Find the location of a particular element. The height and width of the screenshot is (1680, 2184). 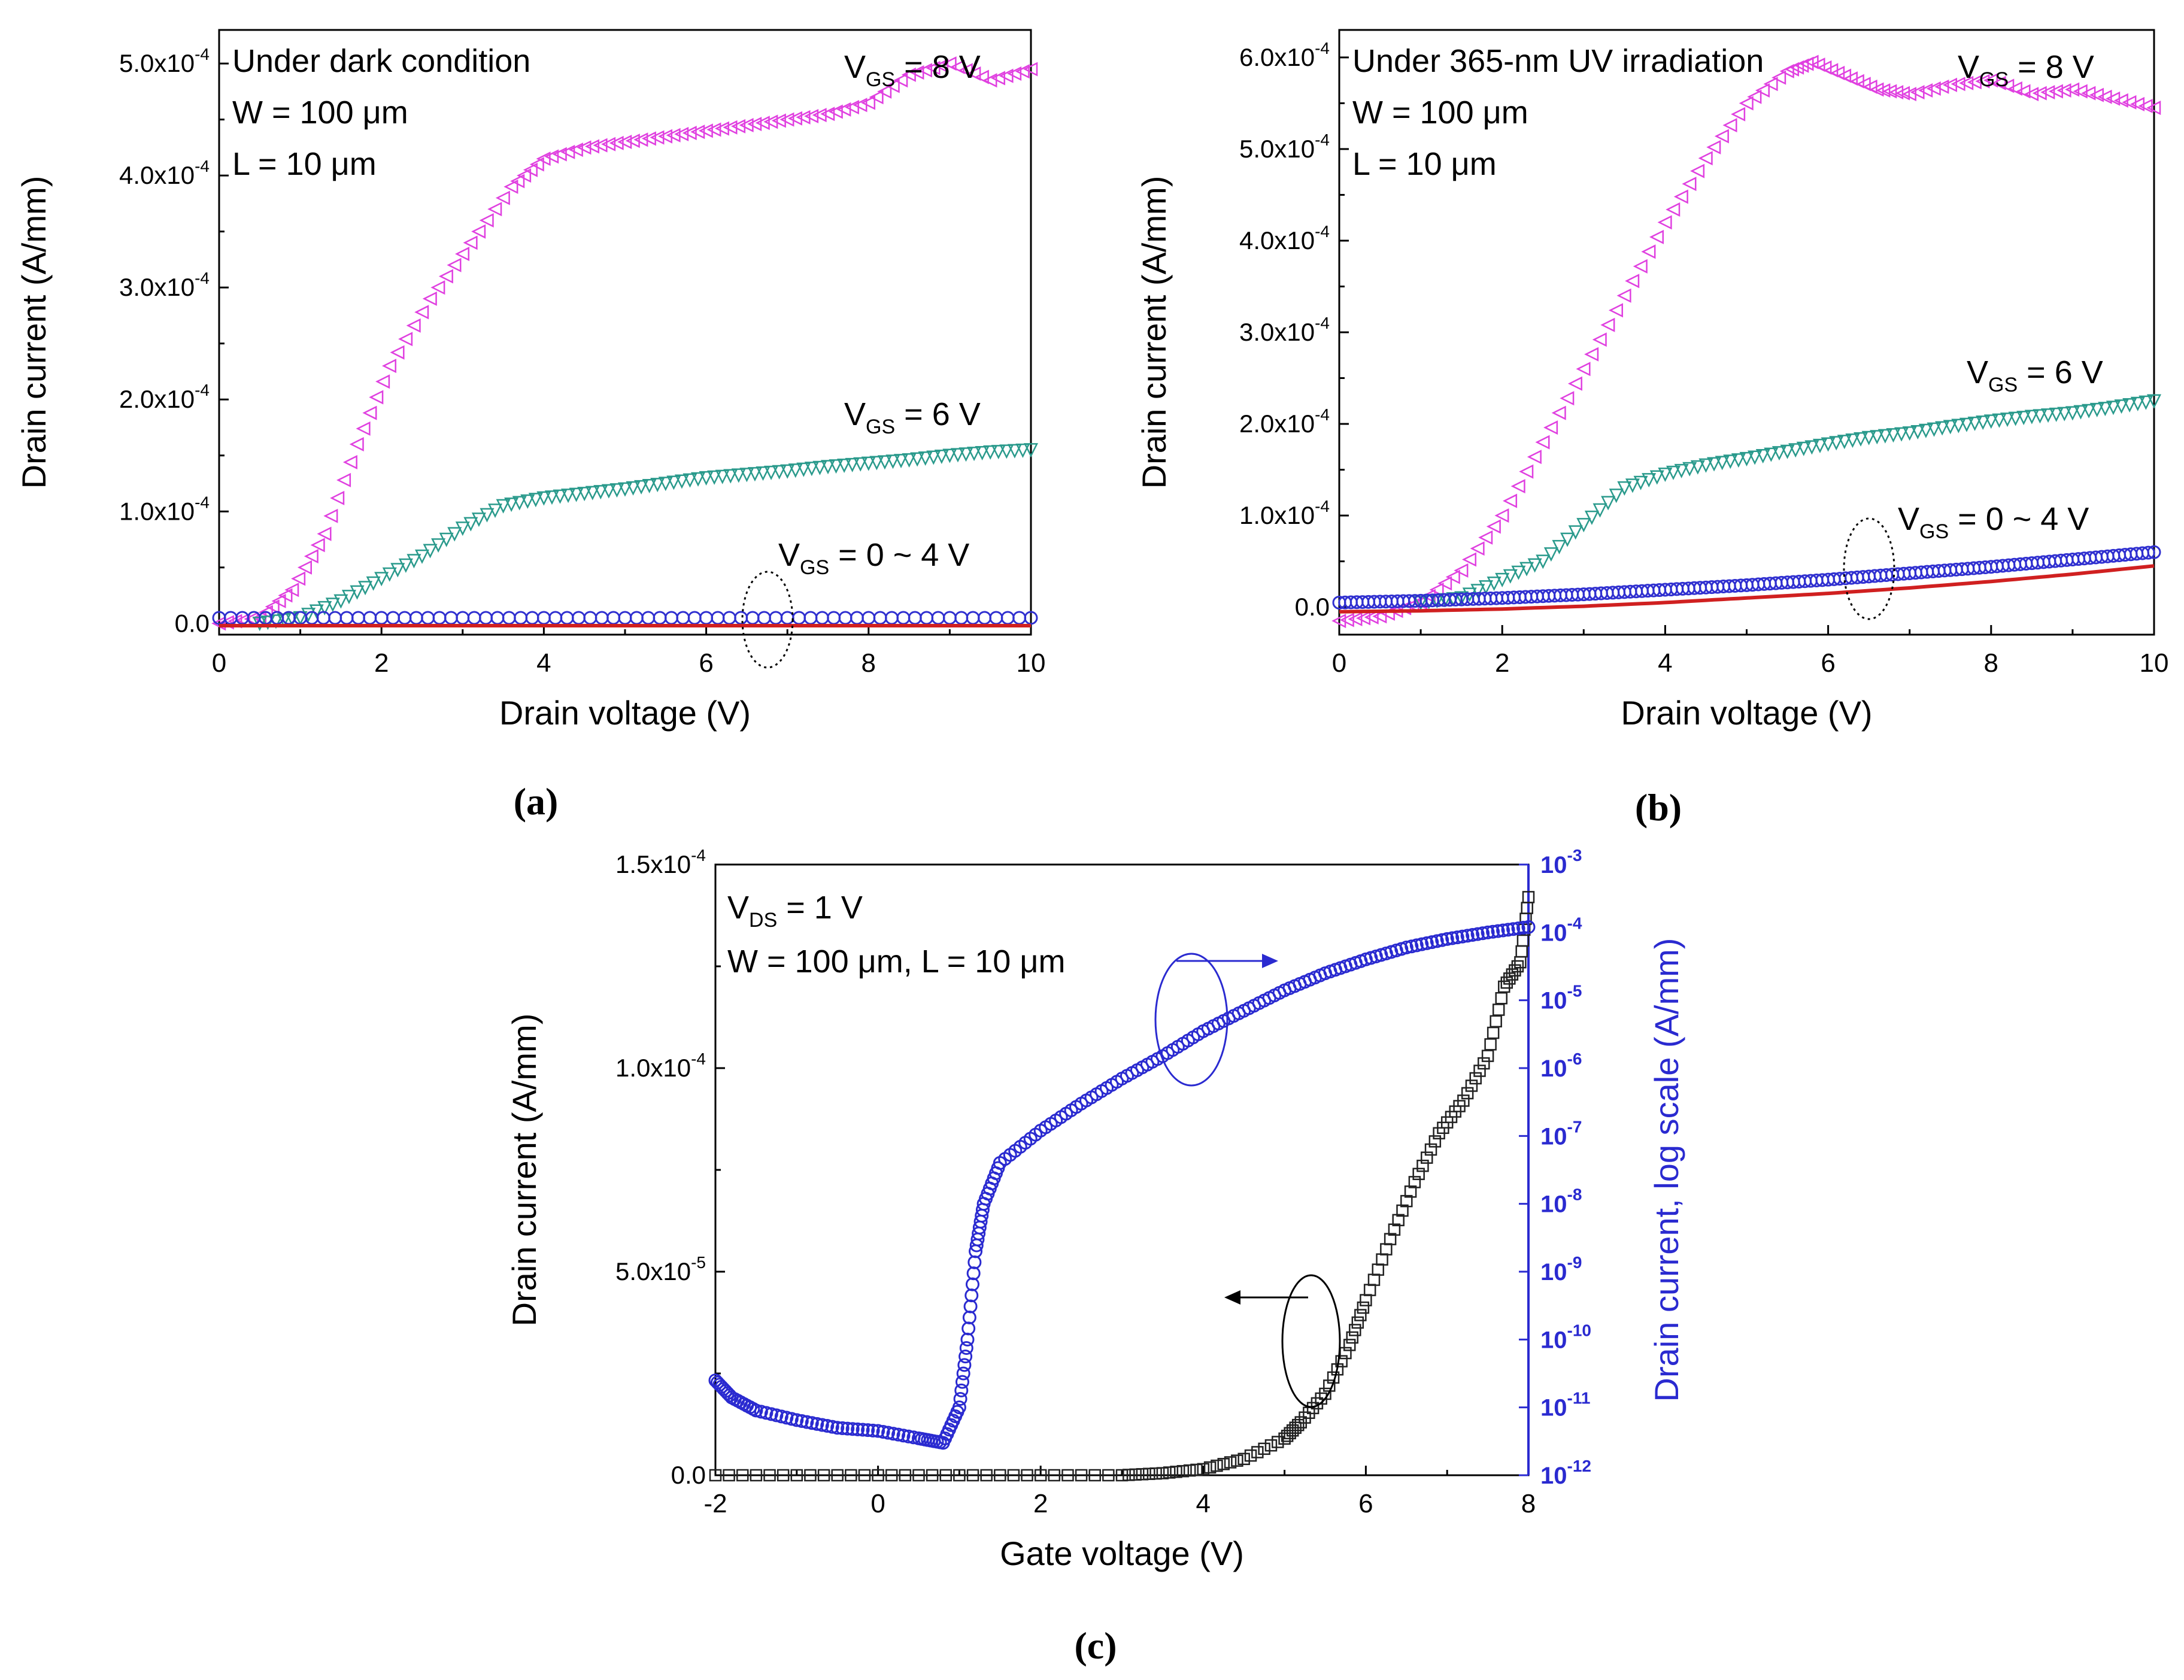

annotation-0: Under dark condition is located at coordinates (381, 61).